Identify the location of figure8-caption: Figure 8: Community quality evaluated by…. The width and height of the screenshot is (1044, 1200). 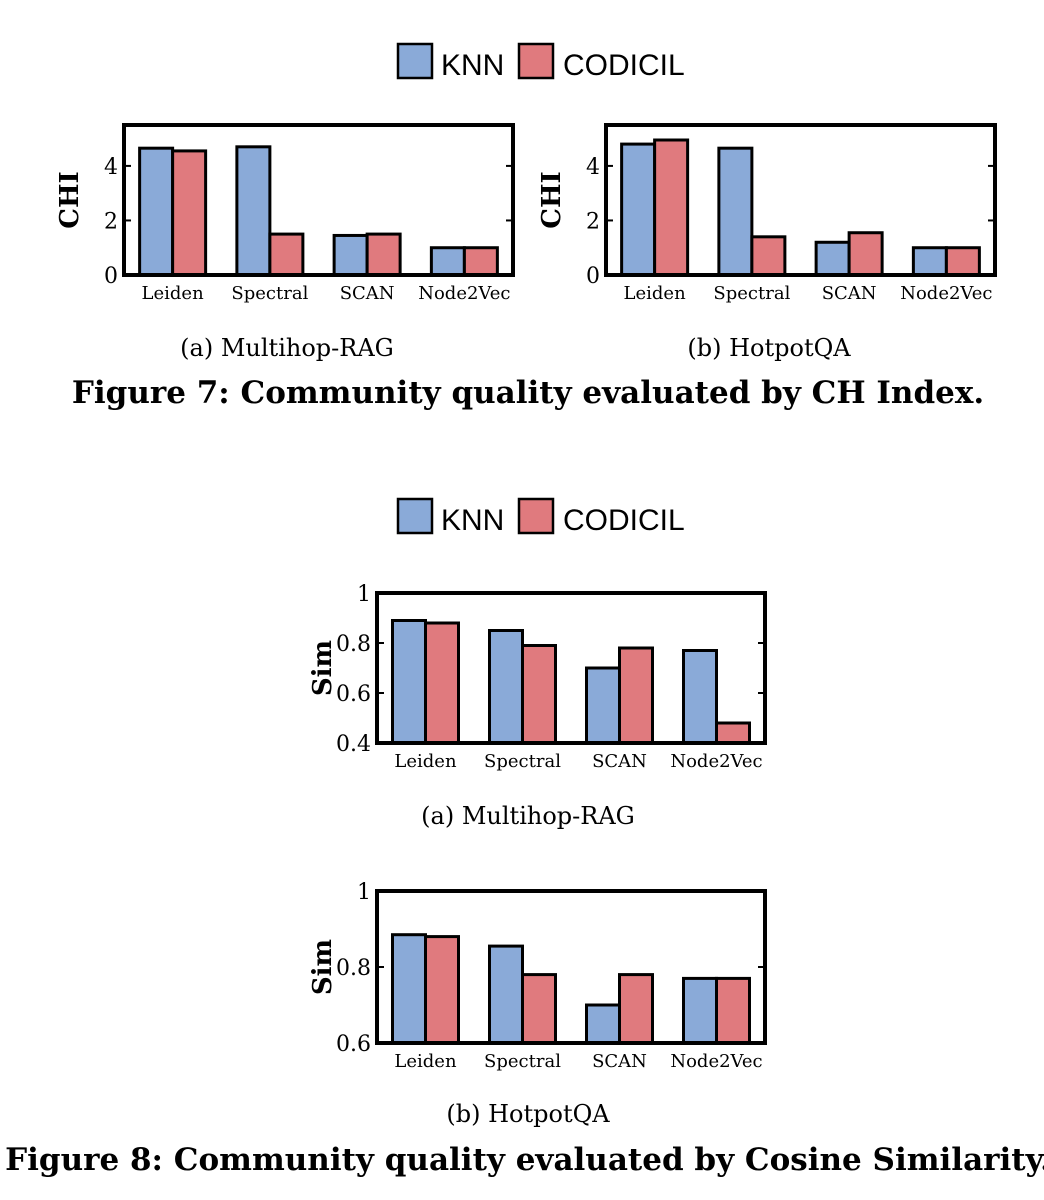
(524, 1160).